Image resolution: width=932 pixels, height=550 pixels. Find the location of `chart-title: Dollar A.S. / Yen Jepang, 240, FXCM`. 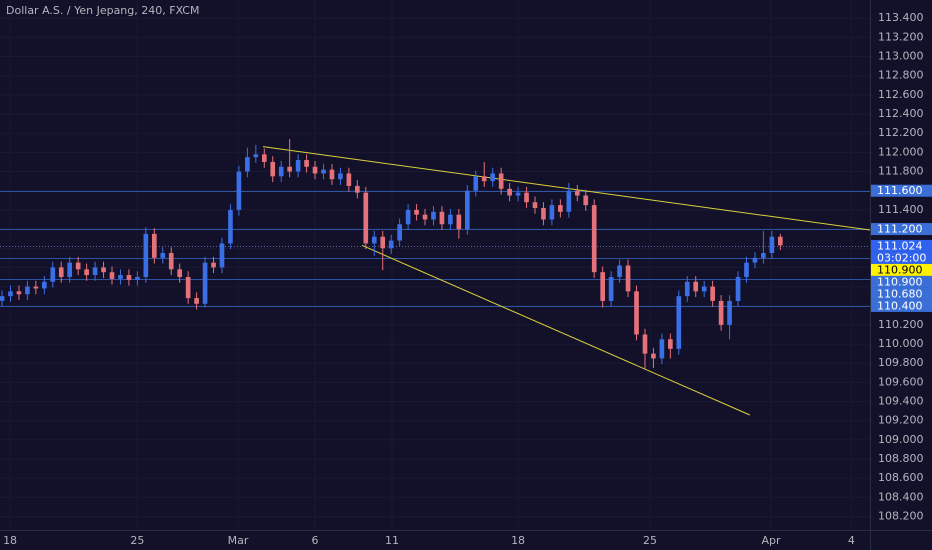

chart-title: Dollar A.S. / Yen Jepang, 240, FXCM is located at coordinates (102, 10).